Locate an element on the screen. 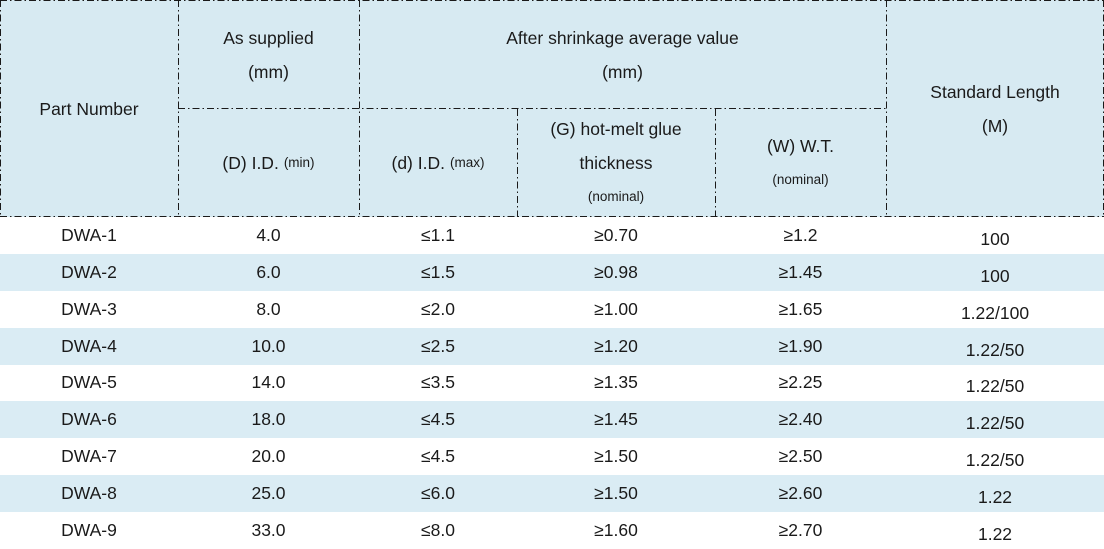 The width and height of the screenshot is (1104, 549). header-wt: (W) W.T. (nominal) is located at coordinates (800, 163).